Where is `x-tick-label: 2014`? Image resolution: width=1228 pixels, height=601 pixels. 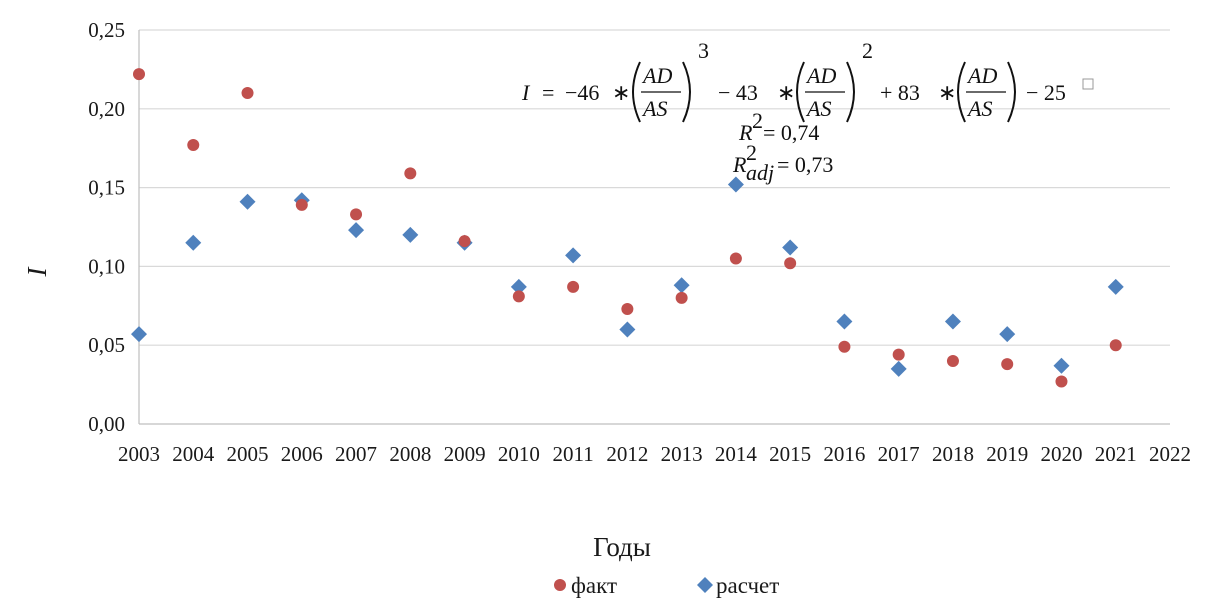
x-tick-label: 2014 is located at coordinates (736, 454).